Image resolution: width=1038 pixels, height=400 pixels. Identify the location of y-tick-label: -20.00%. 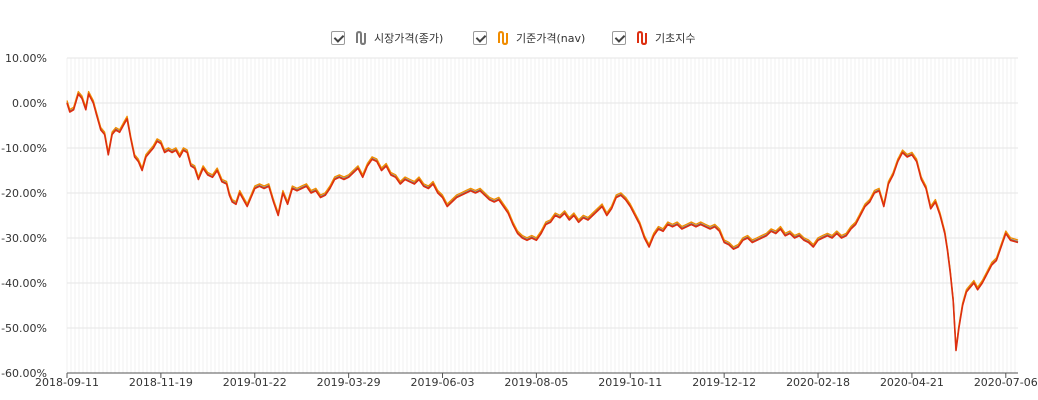
(24, 193).